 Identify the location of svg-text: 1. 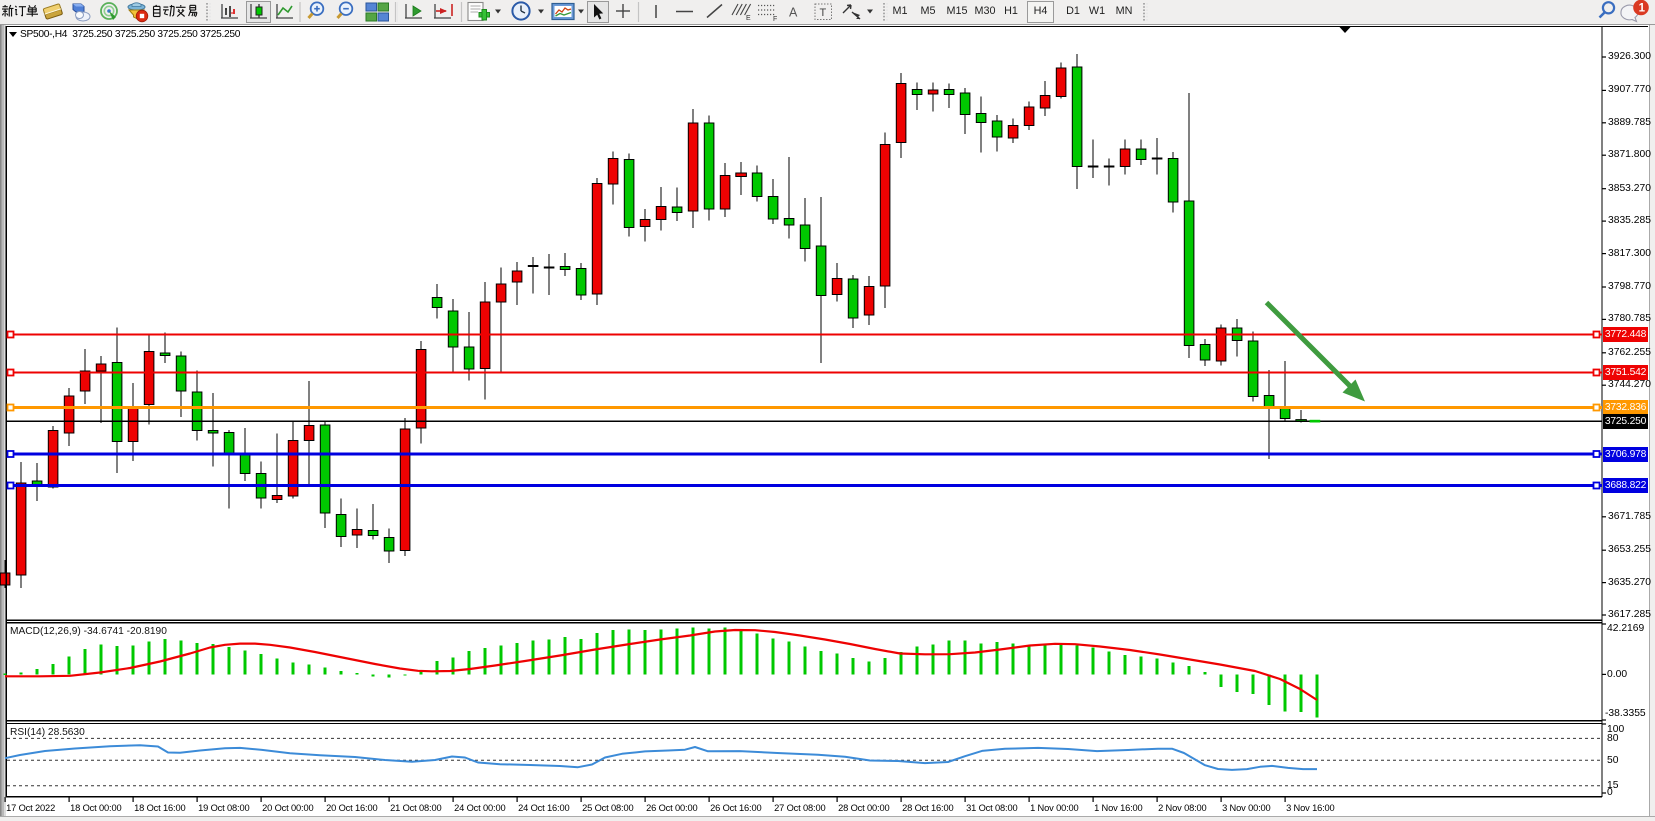
(1642, 9).